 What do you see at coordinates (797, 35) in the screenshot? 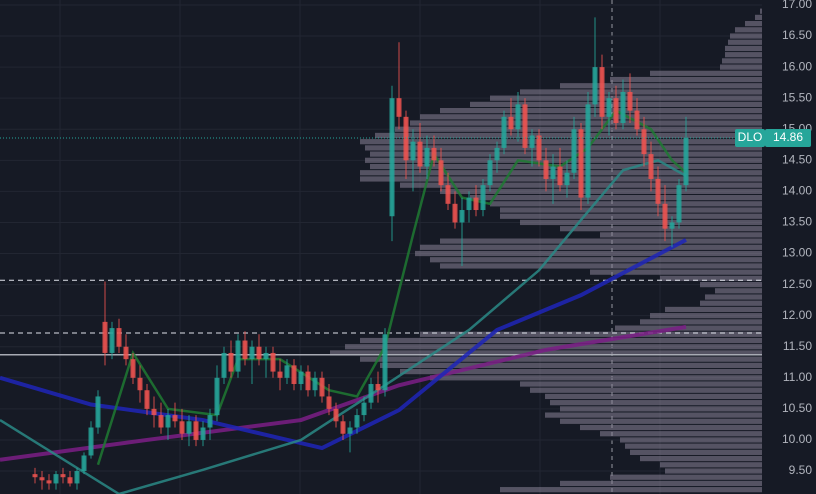
I see `y-tick-label: 16.50` at bounding box center [797, 35].